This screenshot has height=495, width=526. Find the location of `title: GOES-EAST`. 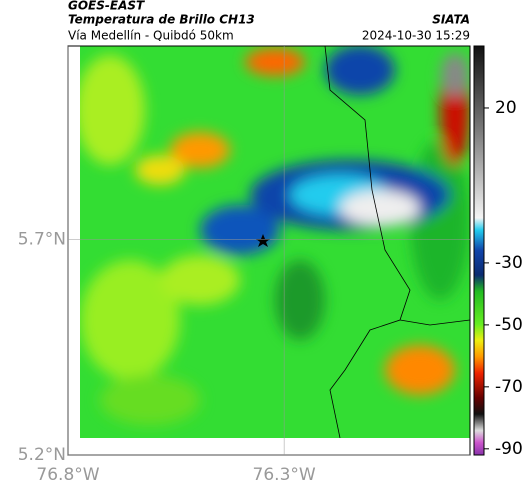

title: GOES-EAST is located at coordinates (106, 6).